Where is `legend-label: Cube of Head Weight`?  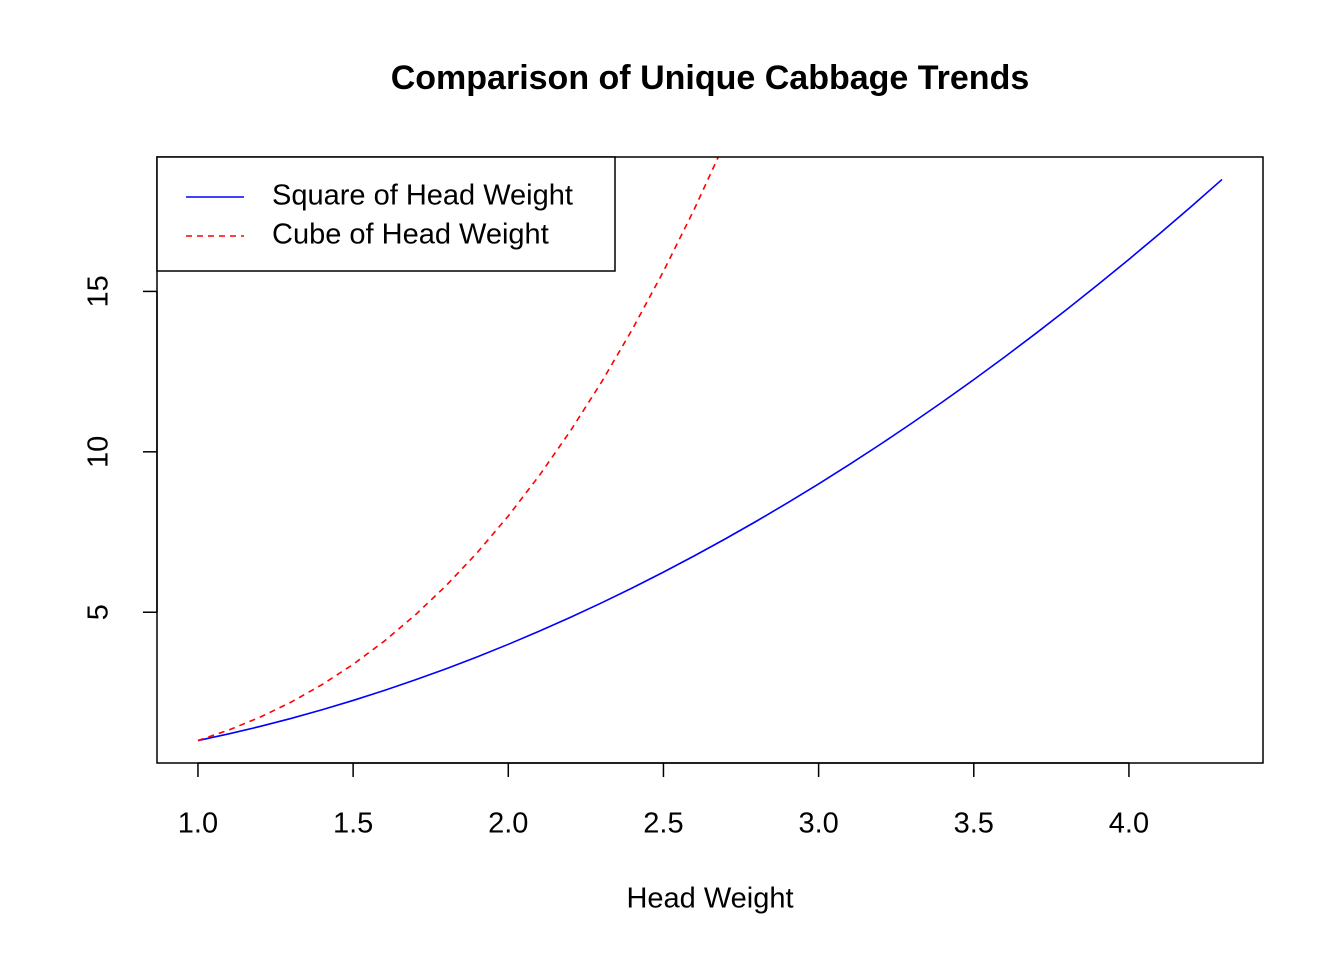 legend-label: Cube of Head Weight is located at coordinates (410, 235).